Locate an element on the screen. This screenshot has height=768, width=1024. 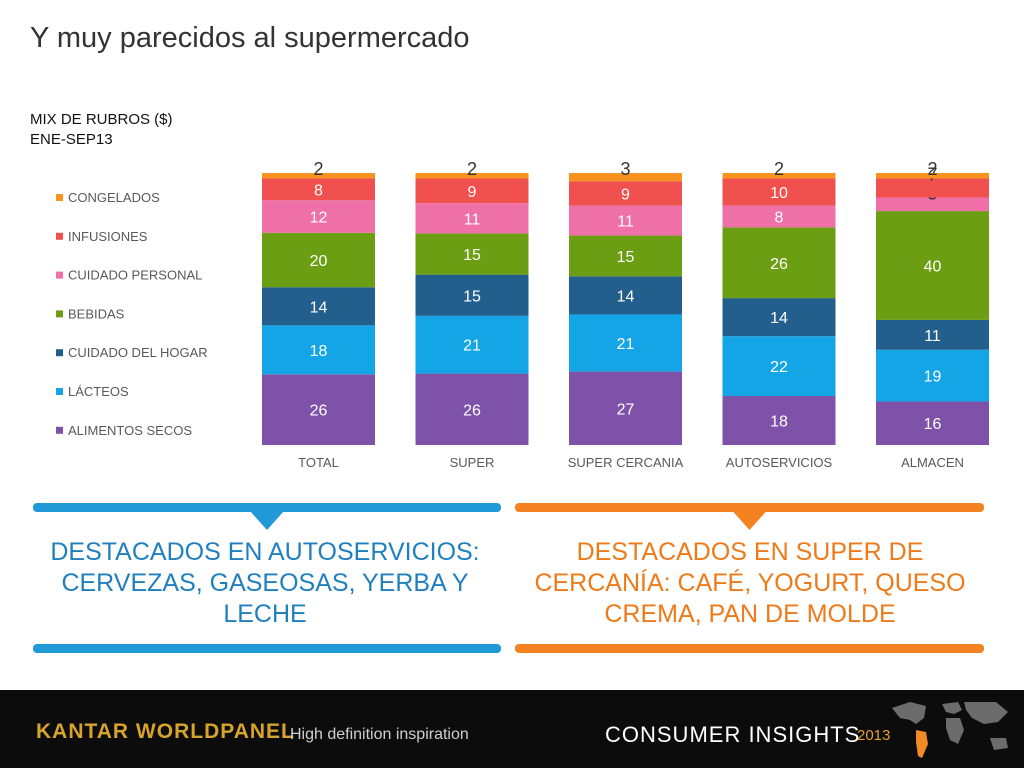
data-label-autoservicios-cuidado-personal: 8 is located at coordinates (779, 218).